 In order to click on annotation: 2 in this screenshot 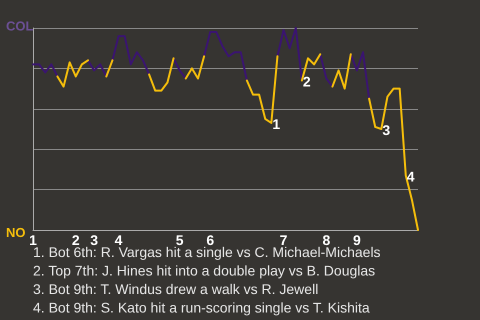, I will do `click(306, 82)`.